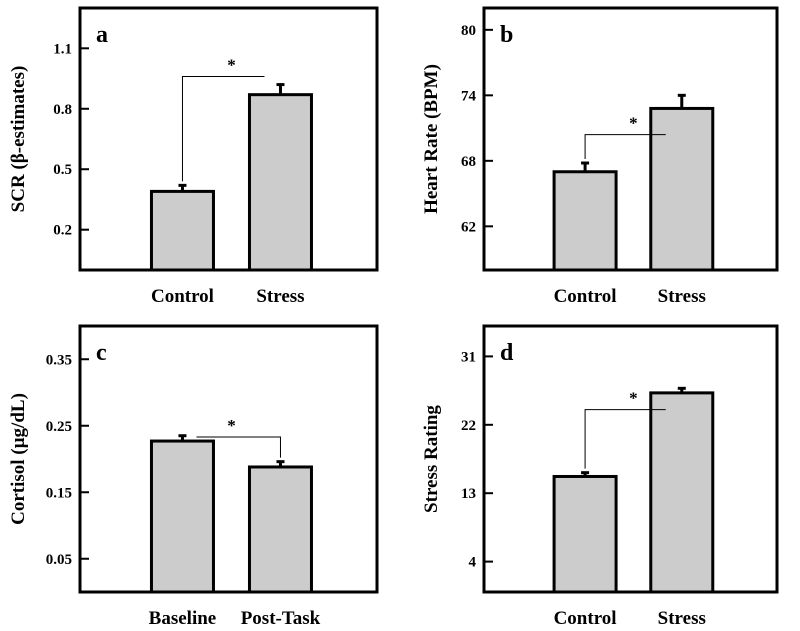  I want to click on panel-letter: a, so click(102, 35).